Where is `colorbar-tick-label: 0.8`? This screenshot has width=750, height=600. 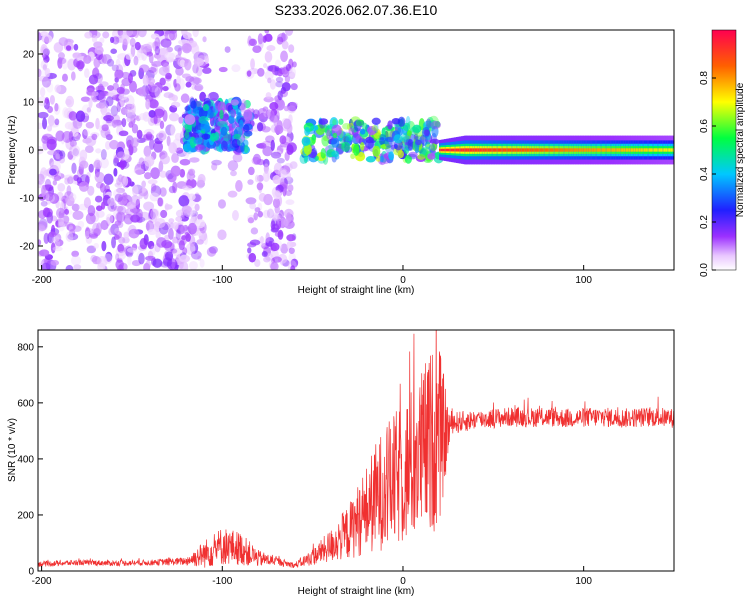 colorbar-tick-label: 0.8 is located at coordinates (704, 78).